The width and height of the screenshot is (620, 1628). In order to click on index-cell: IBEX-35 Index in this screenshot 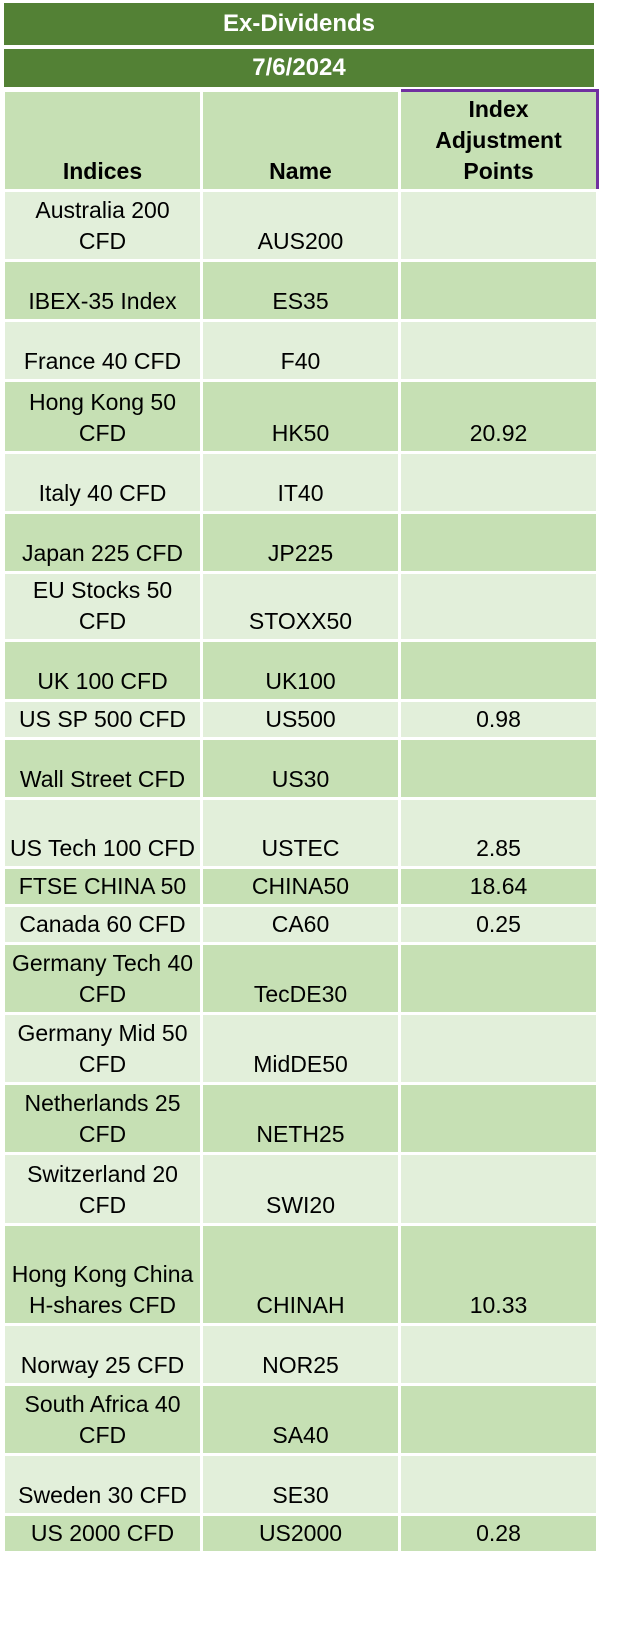, I will do `click(102, 290)`.